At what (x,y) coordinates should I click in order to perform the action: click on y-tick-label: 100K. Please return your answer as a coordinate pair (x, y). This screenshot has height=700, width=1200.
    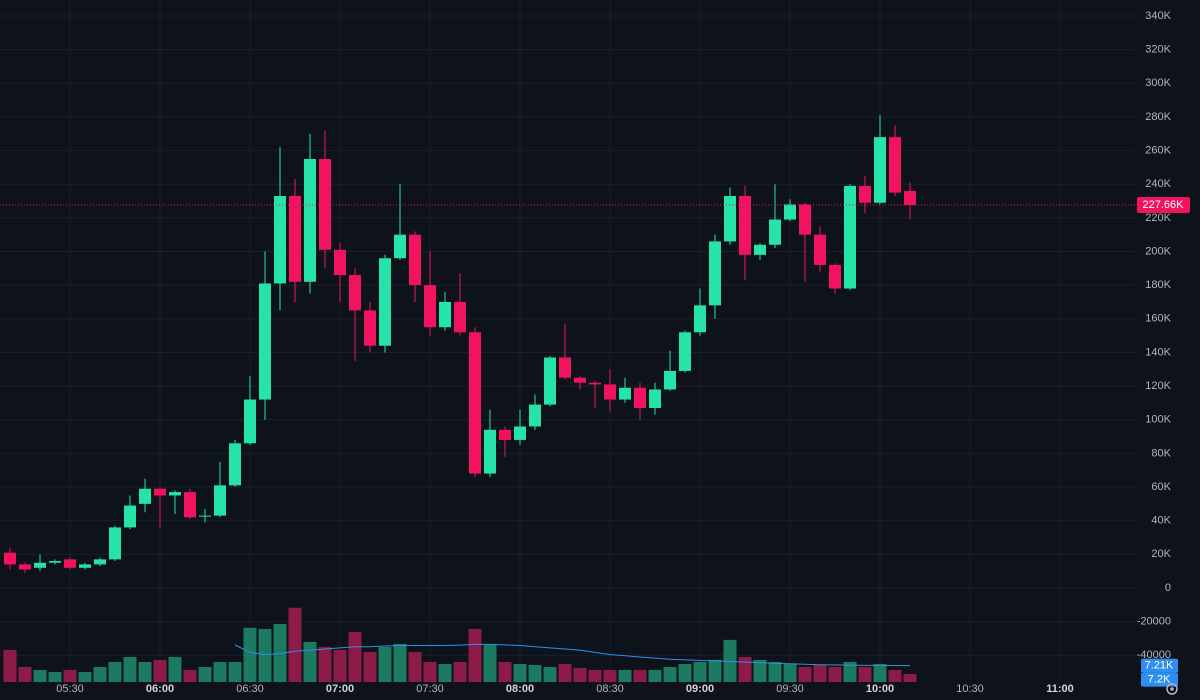
    Looking at the image, I should click on (1158, 420).